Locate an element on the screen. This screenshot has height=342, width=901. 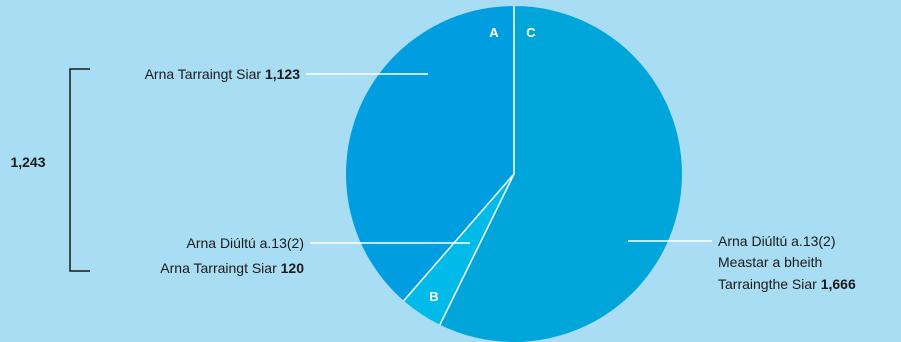
pie-slice-b is located at coordinates (458, 249).